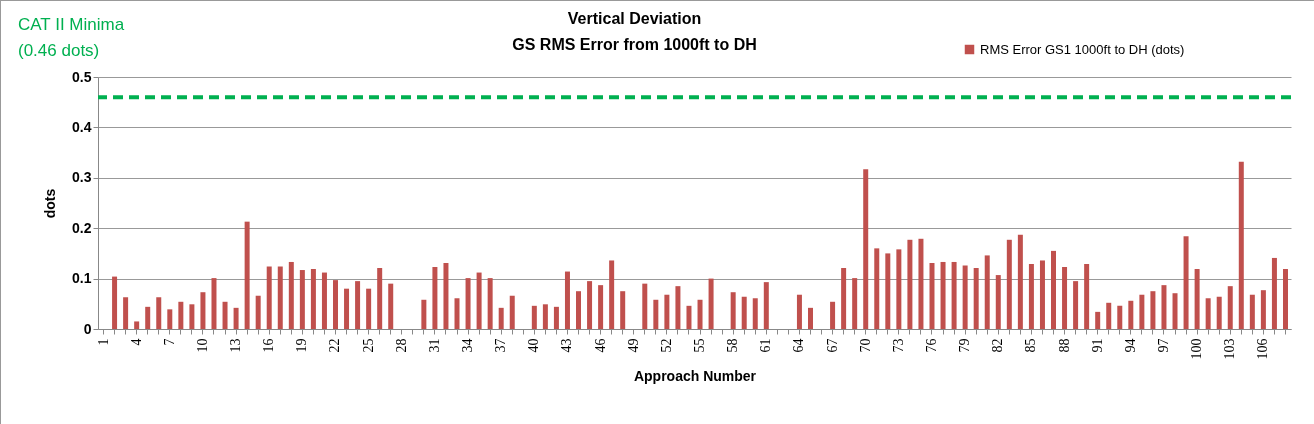  I want to click on y-tick-label: 0.5, so click(82, 76).